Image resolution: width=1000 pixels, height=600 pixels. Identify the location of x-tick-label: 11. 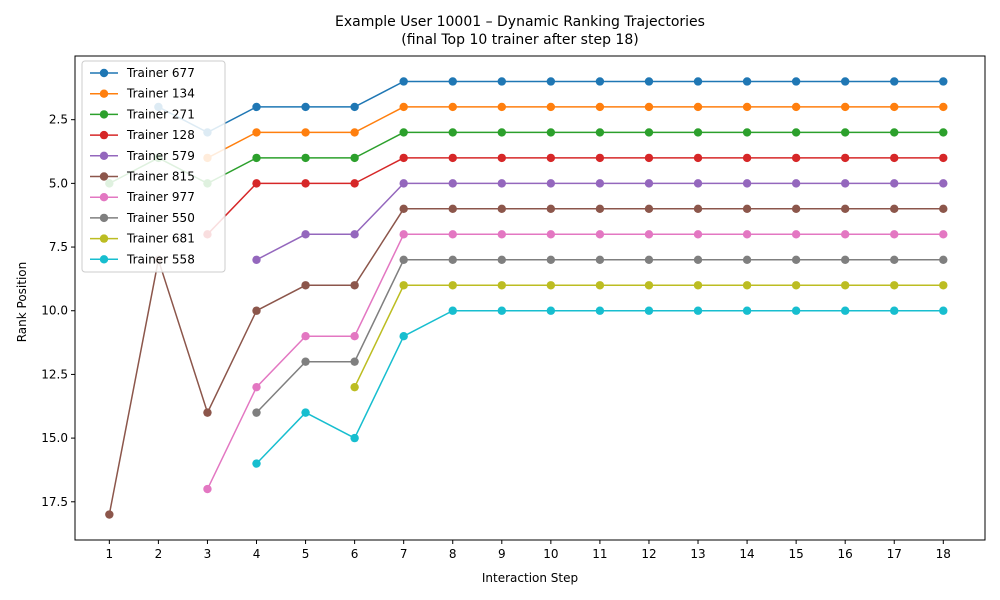
(599, 554).